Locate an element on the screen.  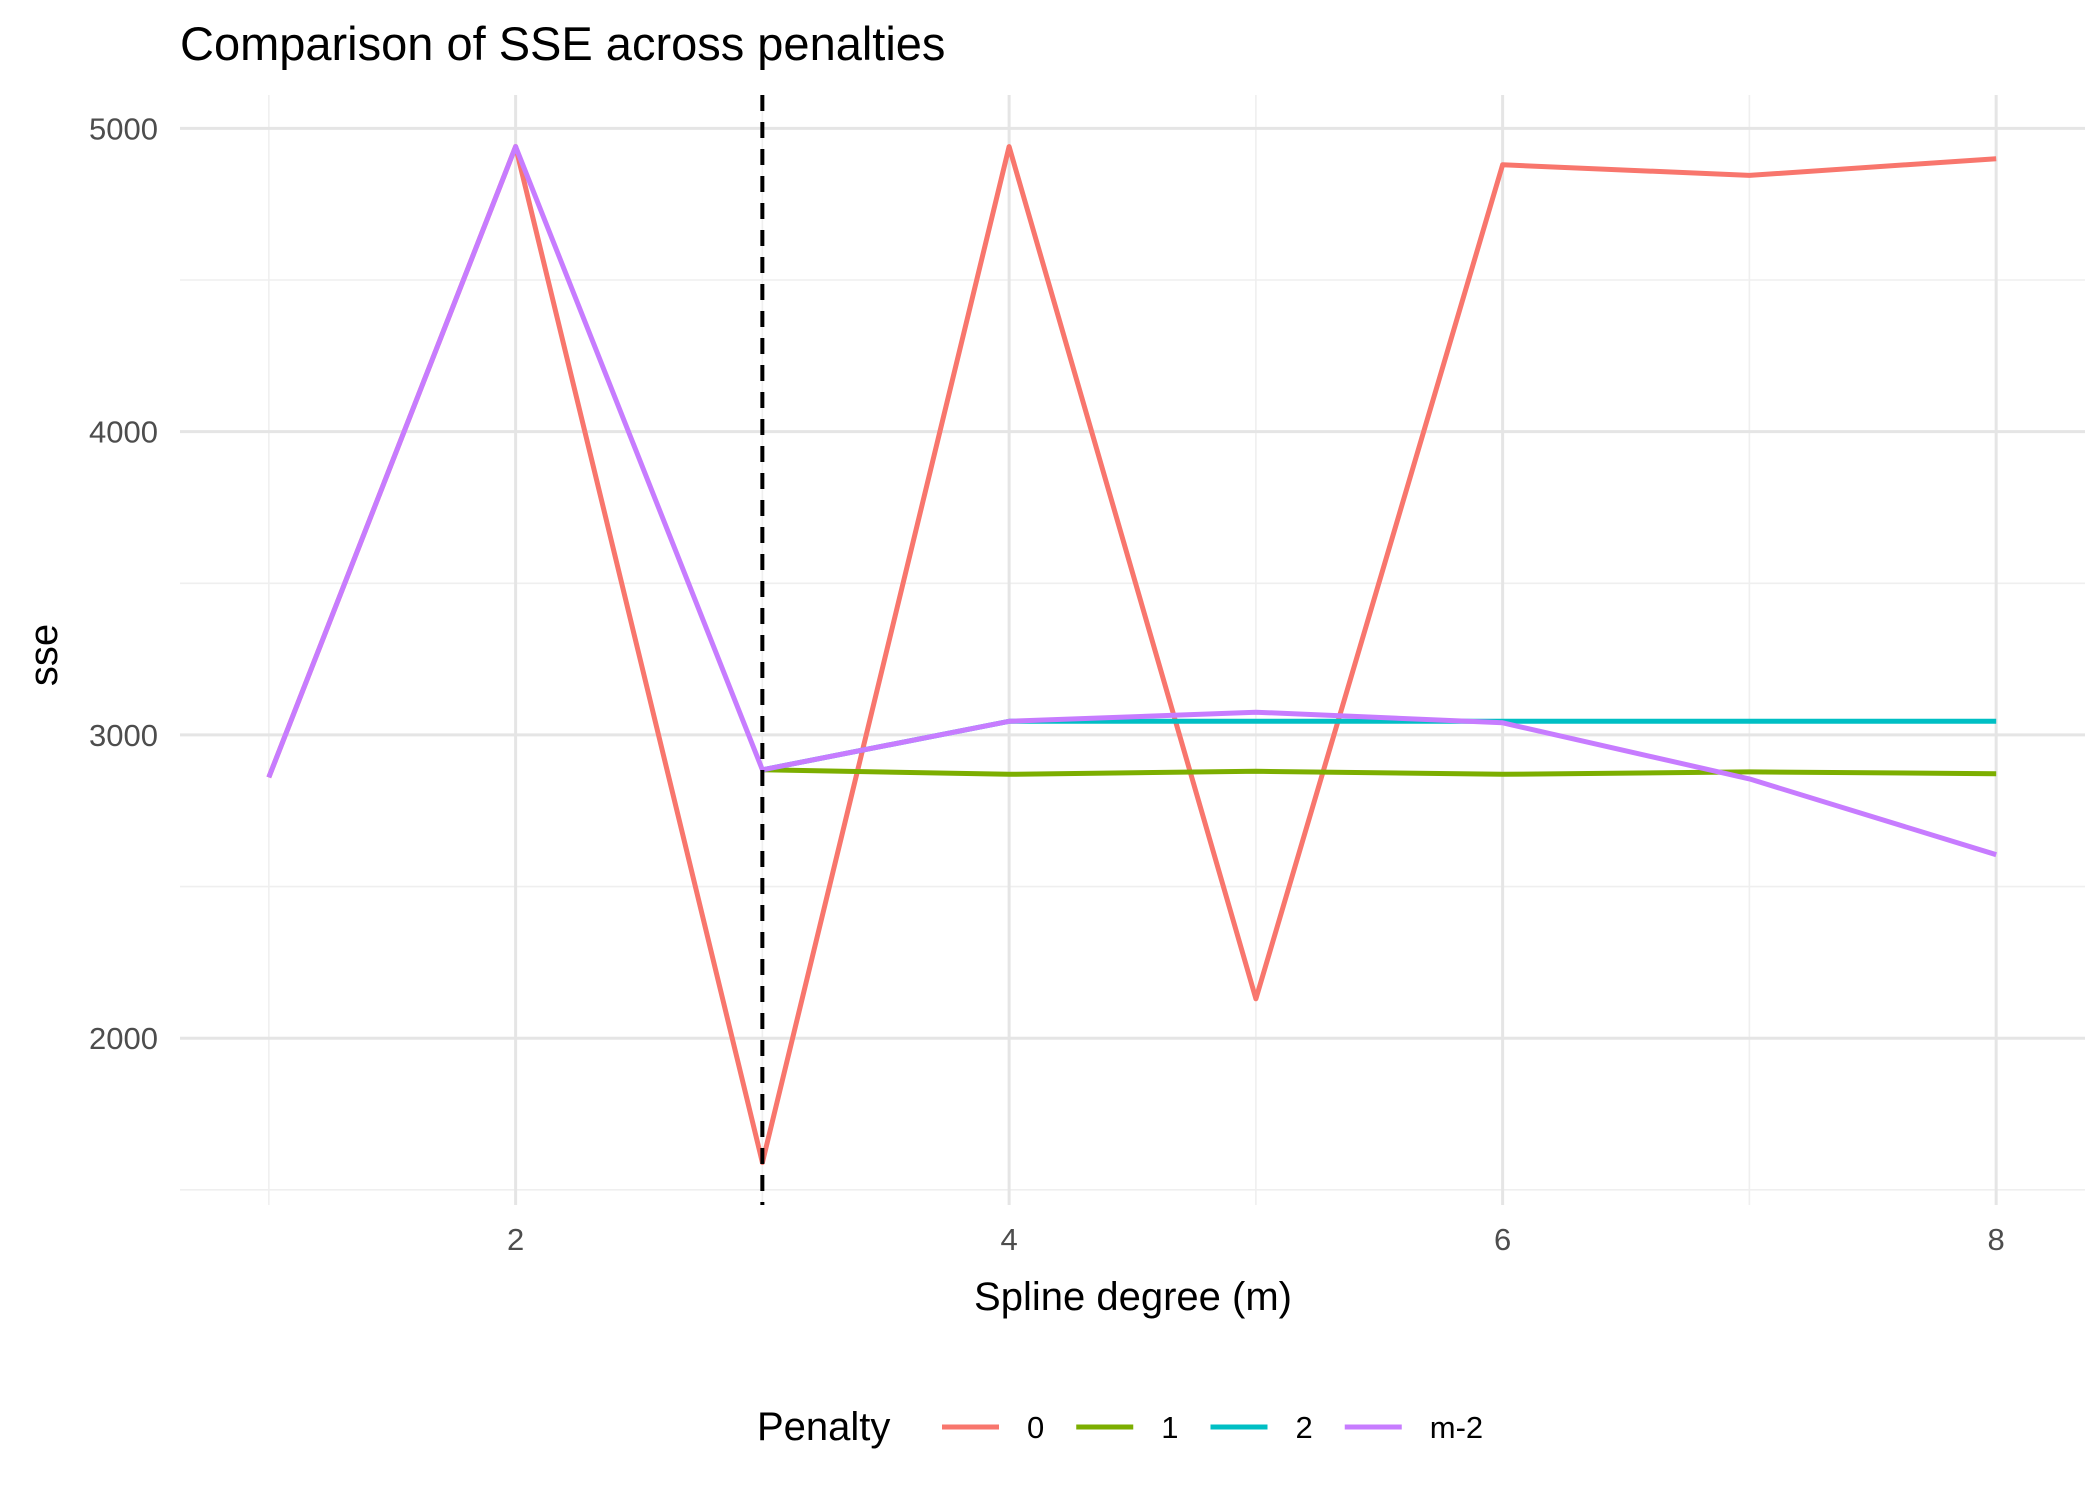
legend-title: Penalty is located at coordinates (823, 1427).